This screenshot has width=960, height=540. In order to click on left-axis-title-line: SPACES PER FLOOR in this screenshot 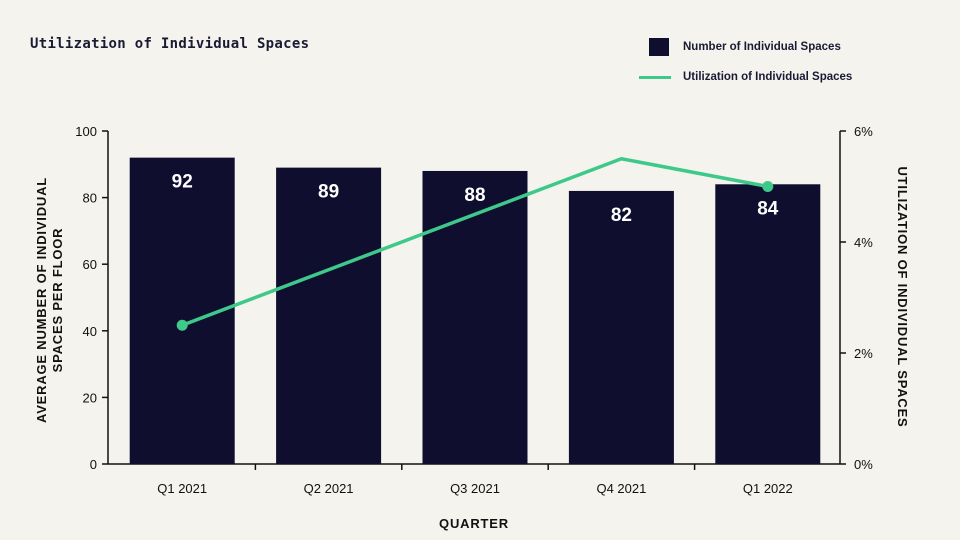, I will do `click(57, 300)`.